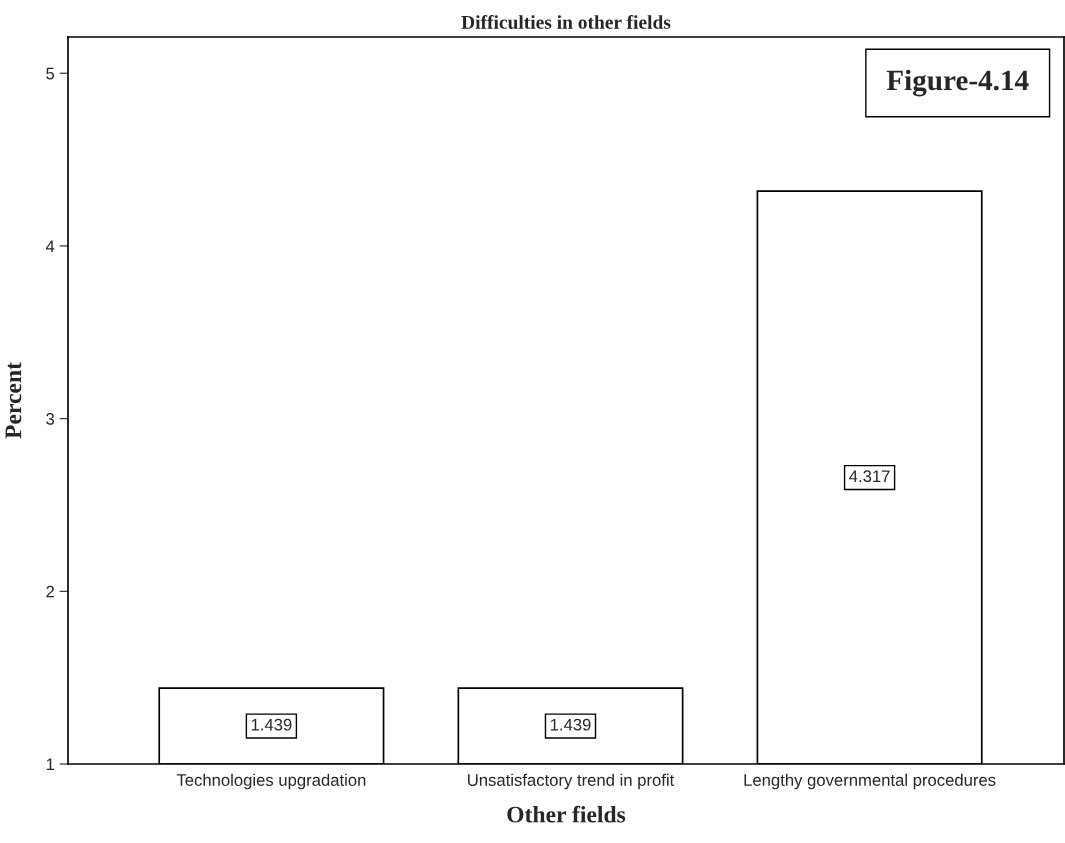 This screenshot has height=843, width=1065. Describe the element at coordinates (50, 764) in the screenshot. I see `y-tick-label: 1` at that location.